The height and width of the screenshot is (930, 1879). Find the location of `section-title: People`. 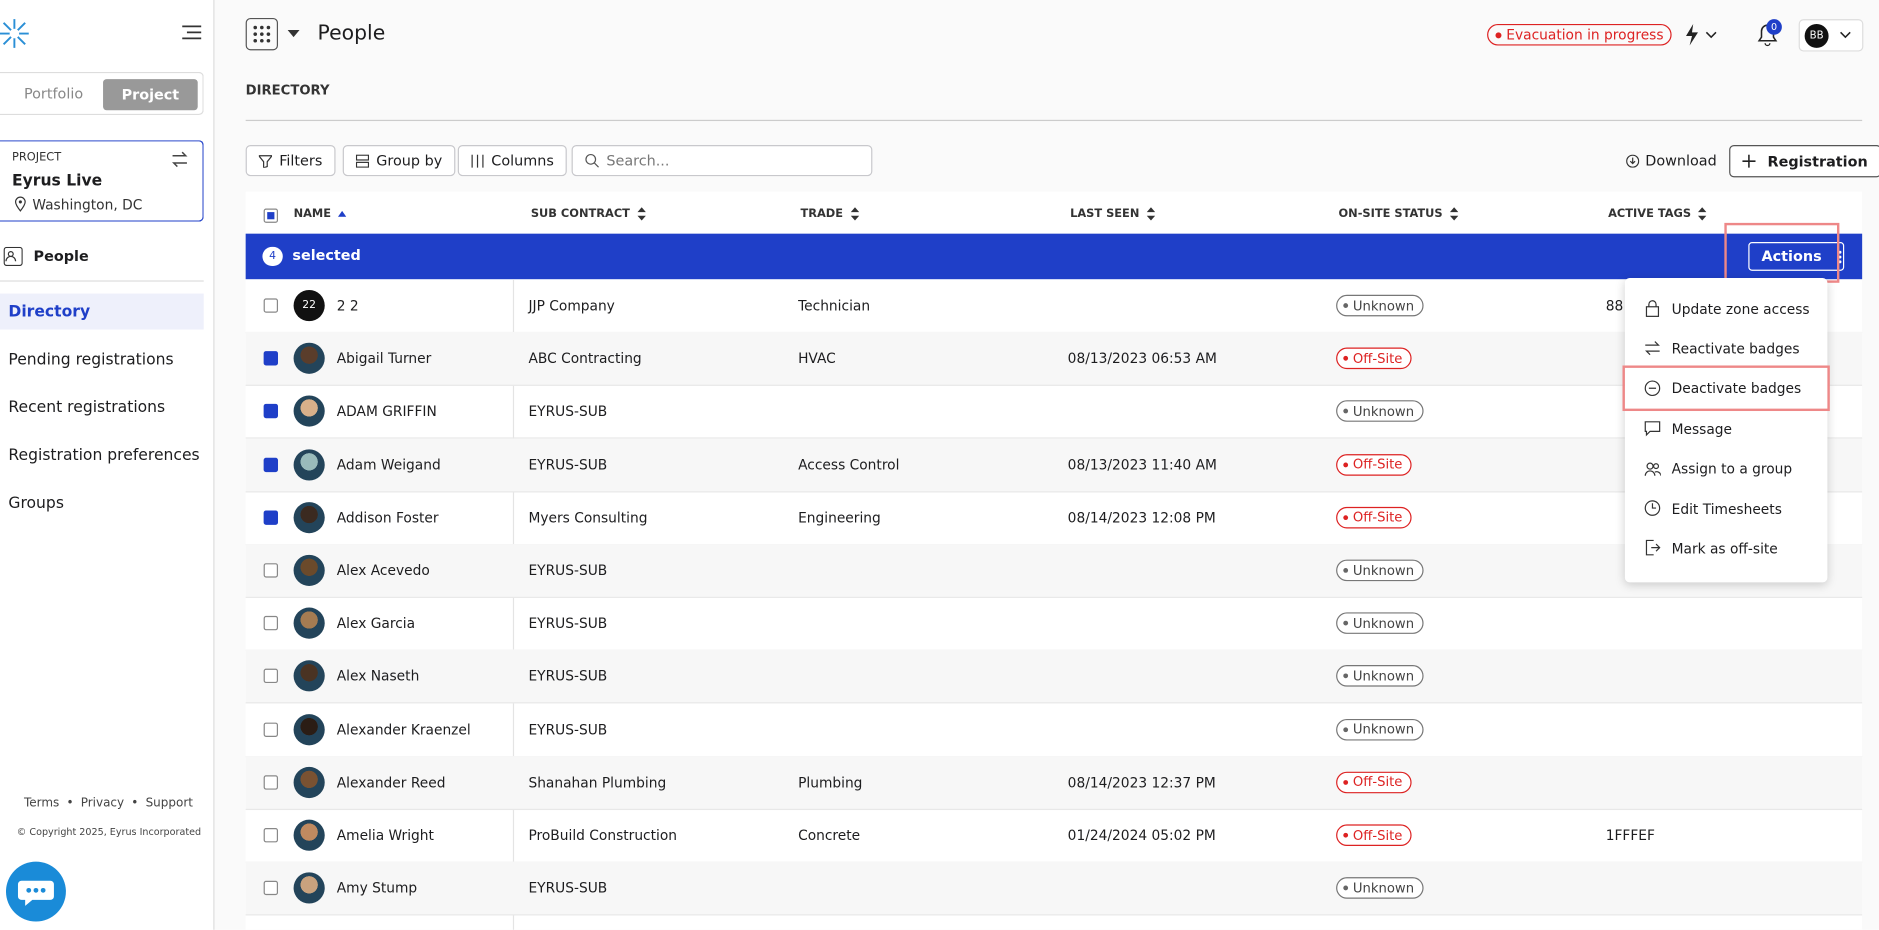

section-title: People is located at coordinates (61, 256).